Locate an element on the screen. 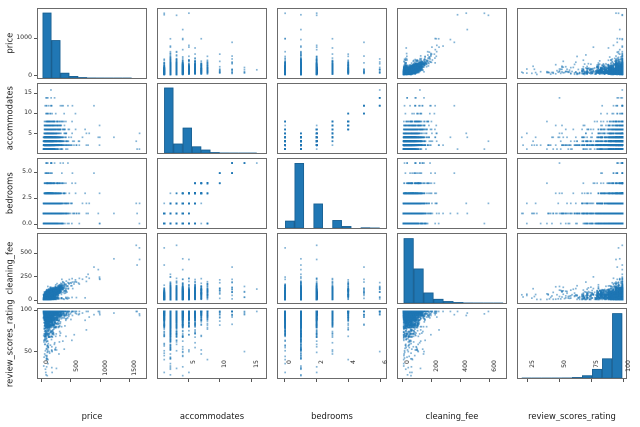 Image resolution: width=640 pixels, height=427 pixels. x-tick-label: 400 is located at coordinates (466, 366).